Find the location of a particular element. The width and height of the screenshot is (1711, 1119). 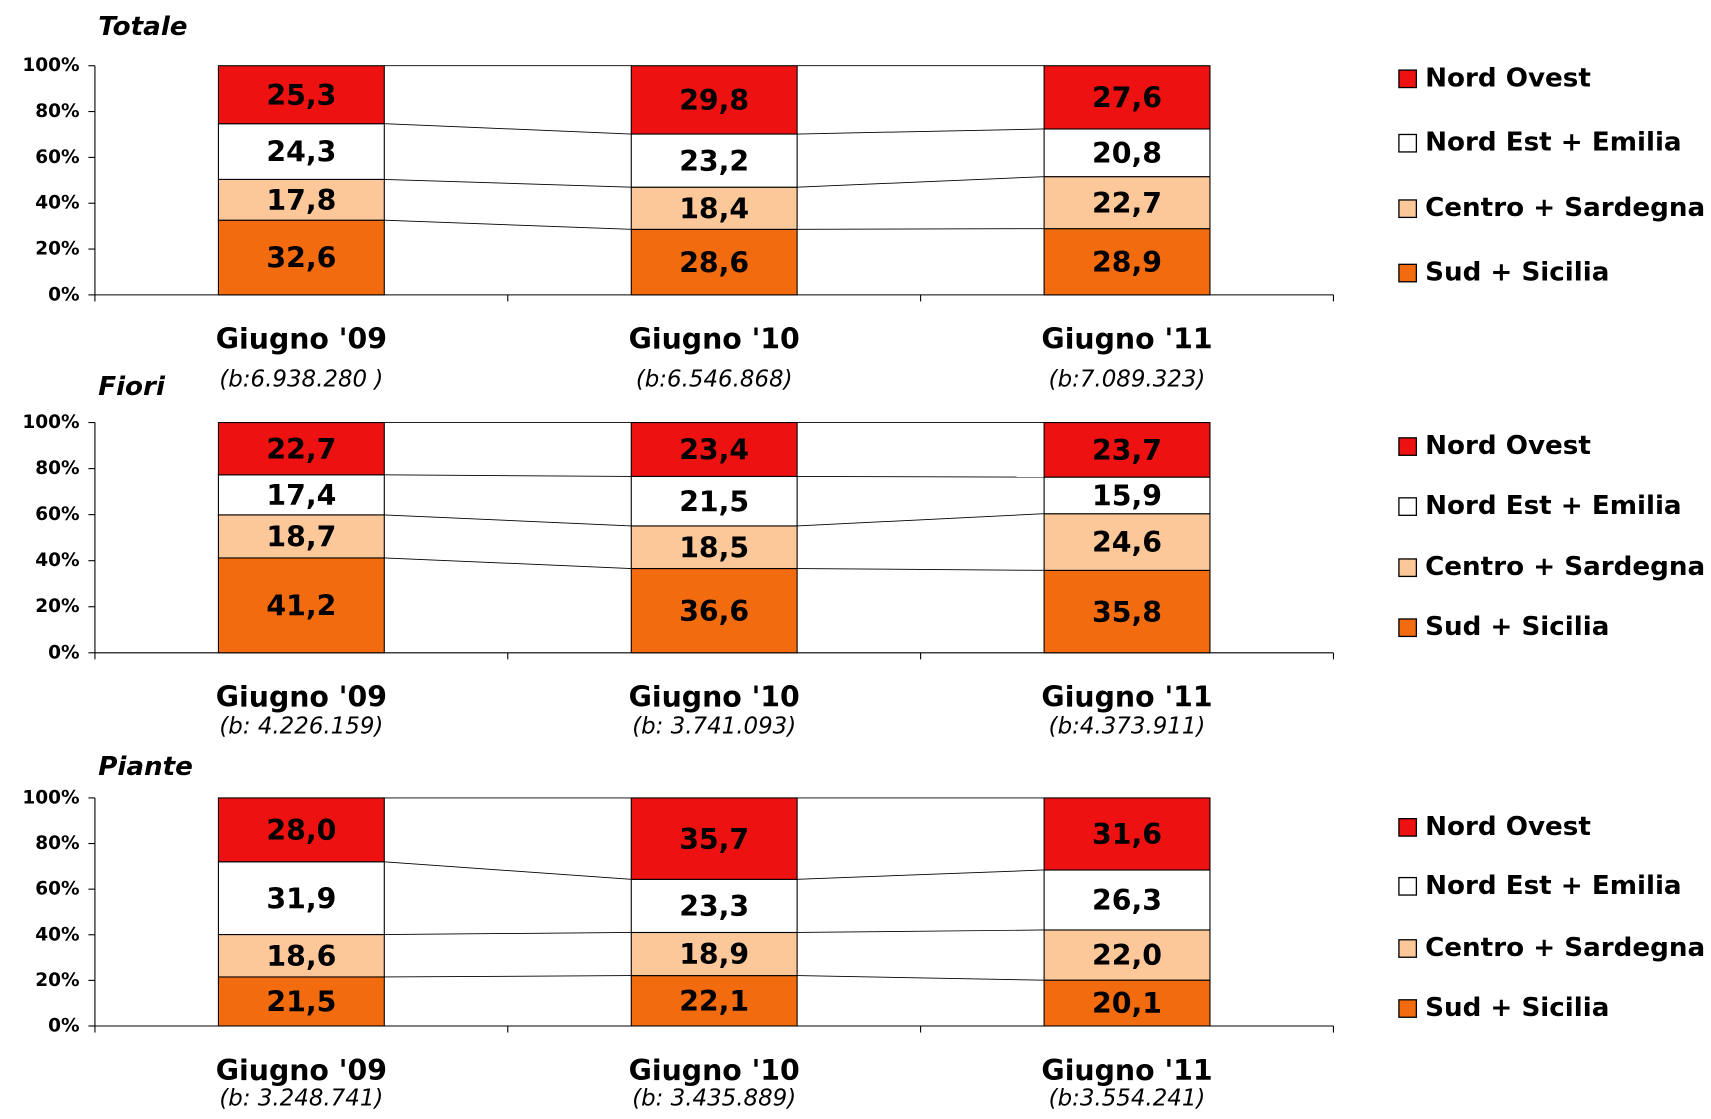

value-label: 18,7 is located at coordinates (301, 537).